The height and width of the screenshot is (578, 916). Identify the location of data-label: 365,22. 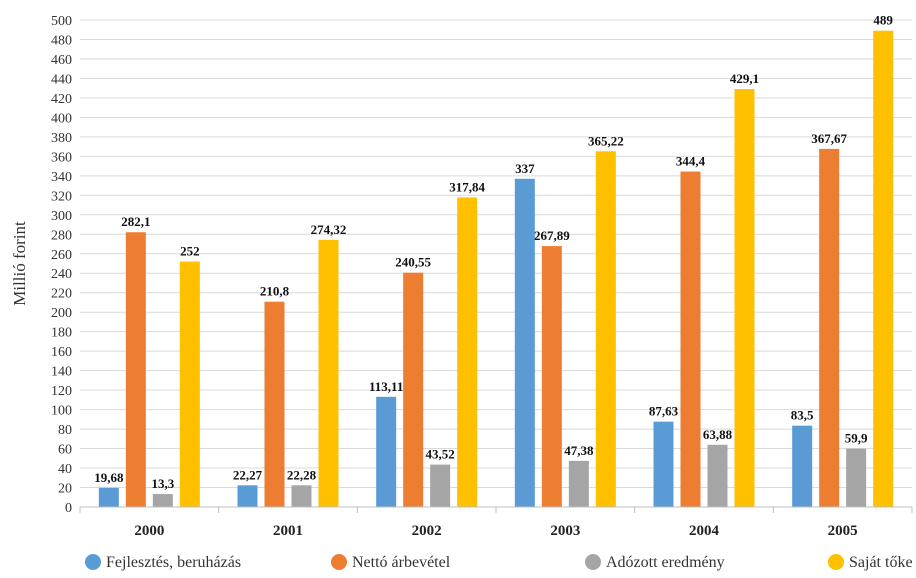
(606, 140).